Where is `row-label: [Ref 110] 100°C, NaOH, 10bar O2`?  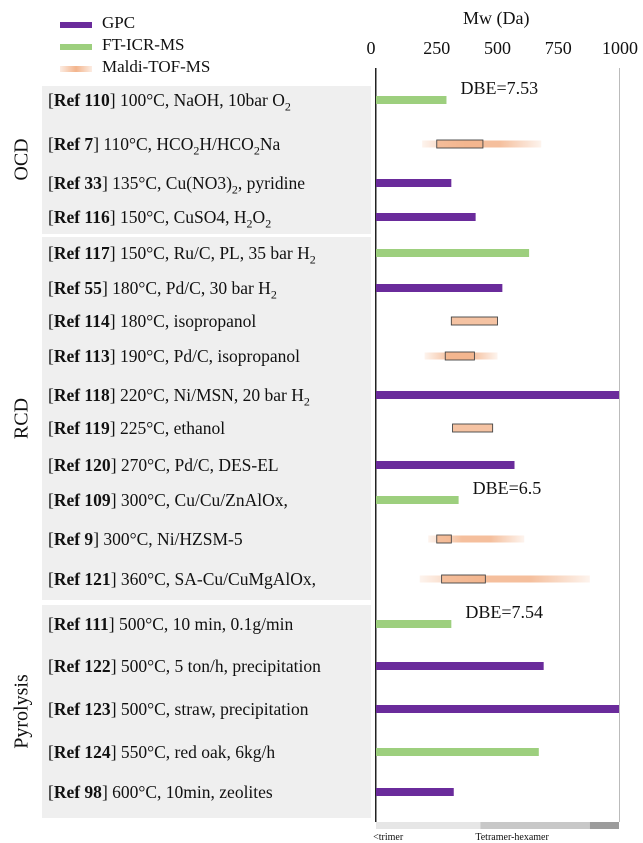
row-label: [Ref 110] 100°C, NaOH, 10bar O2 is located at coordinates (169, 102).